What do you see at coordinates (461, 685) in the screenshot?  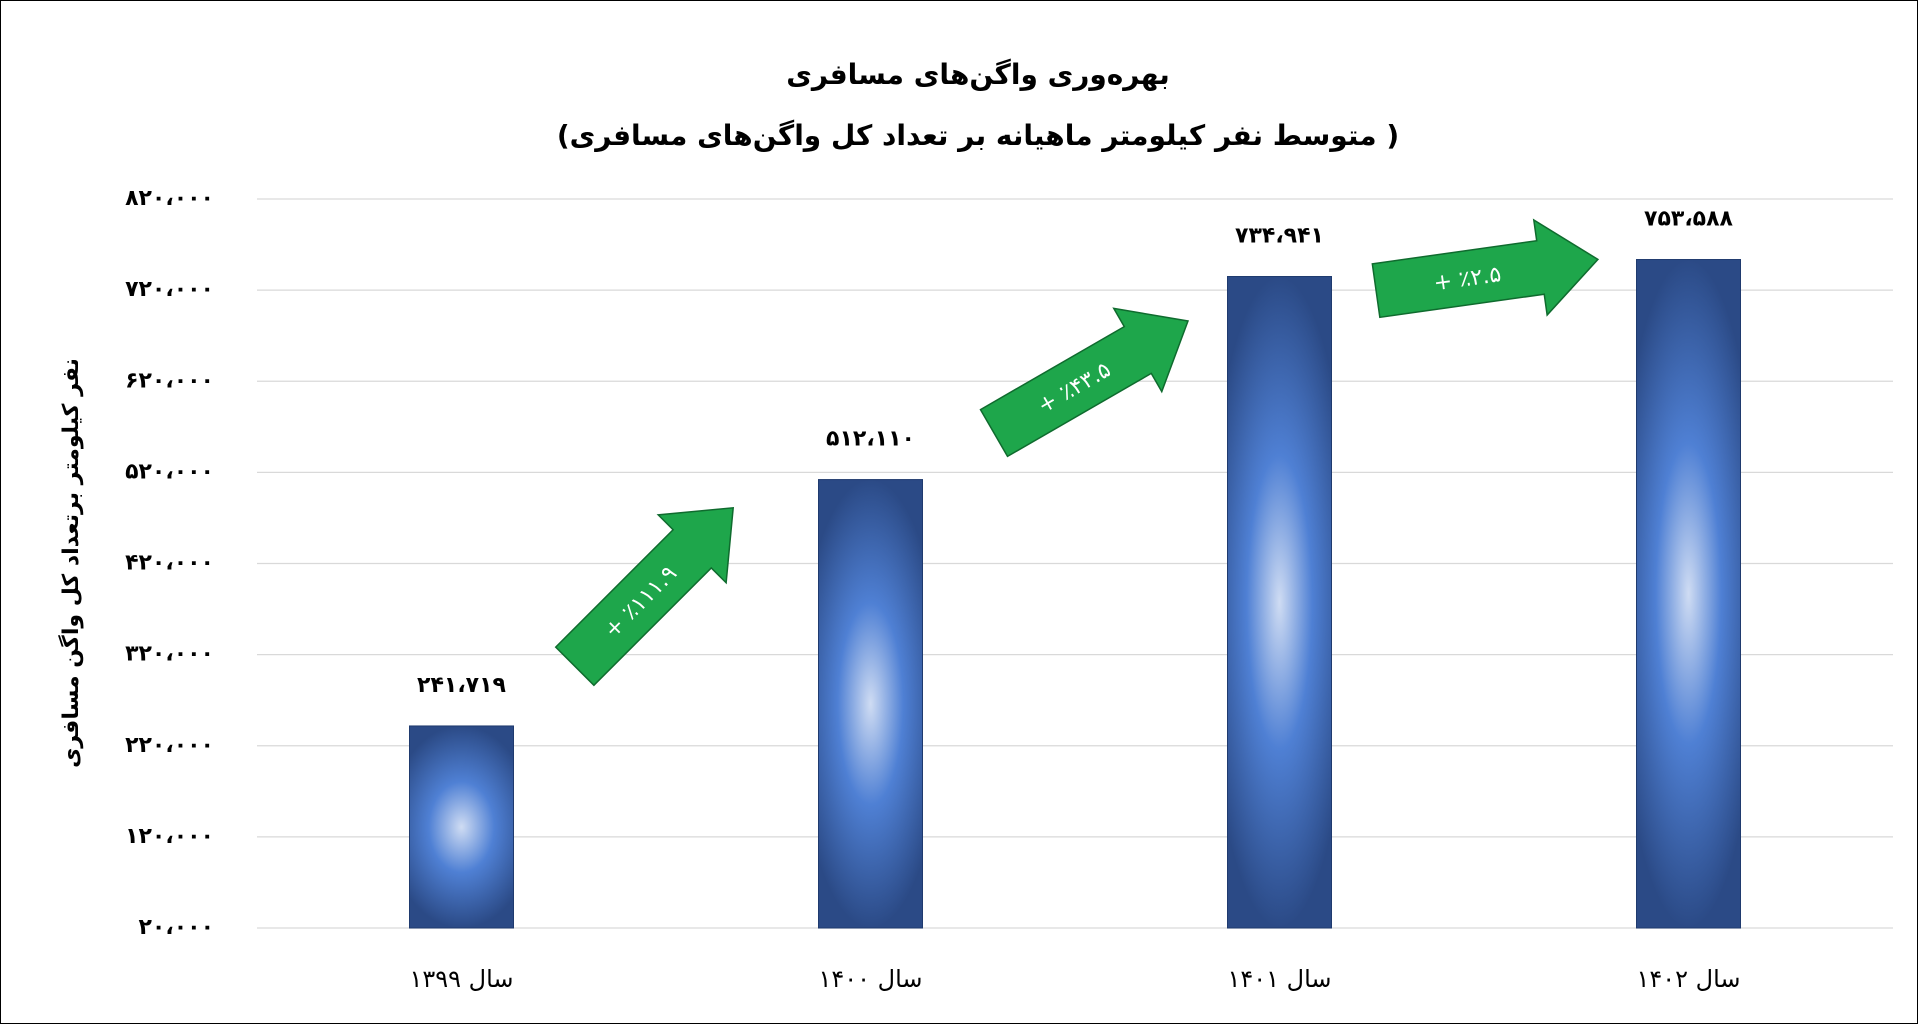 I see `value-label: ۲۴۱،۷۱۹` at bounding box center [461, 685].